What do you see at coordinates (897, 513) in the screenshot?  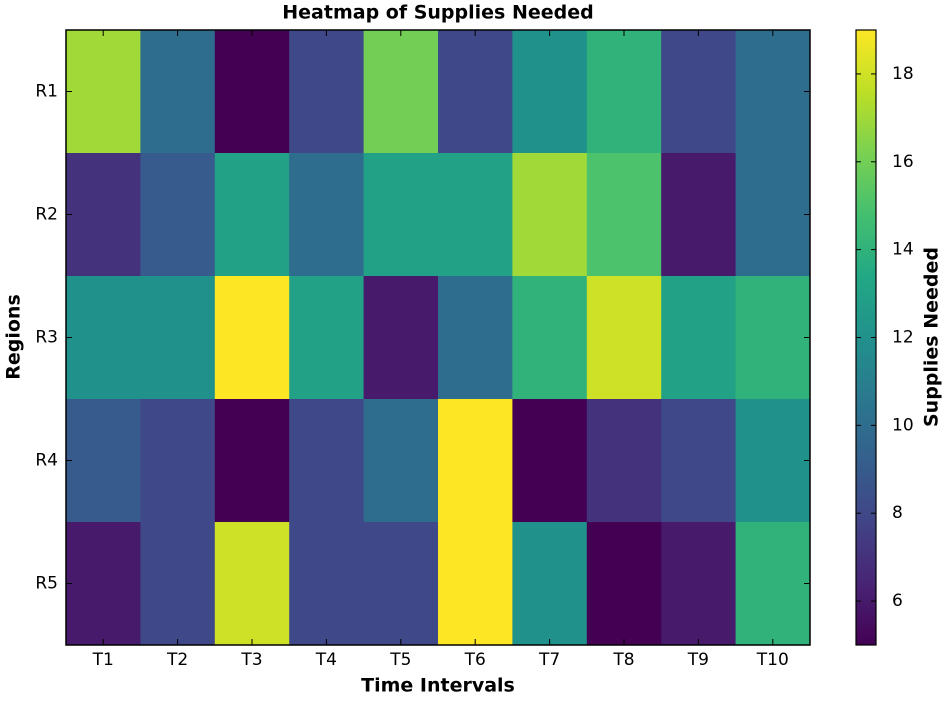 I see `colorbar-tick-label: 8` at bounding box center [897, 513].